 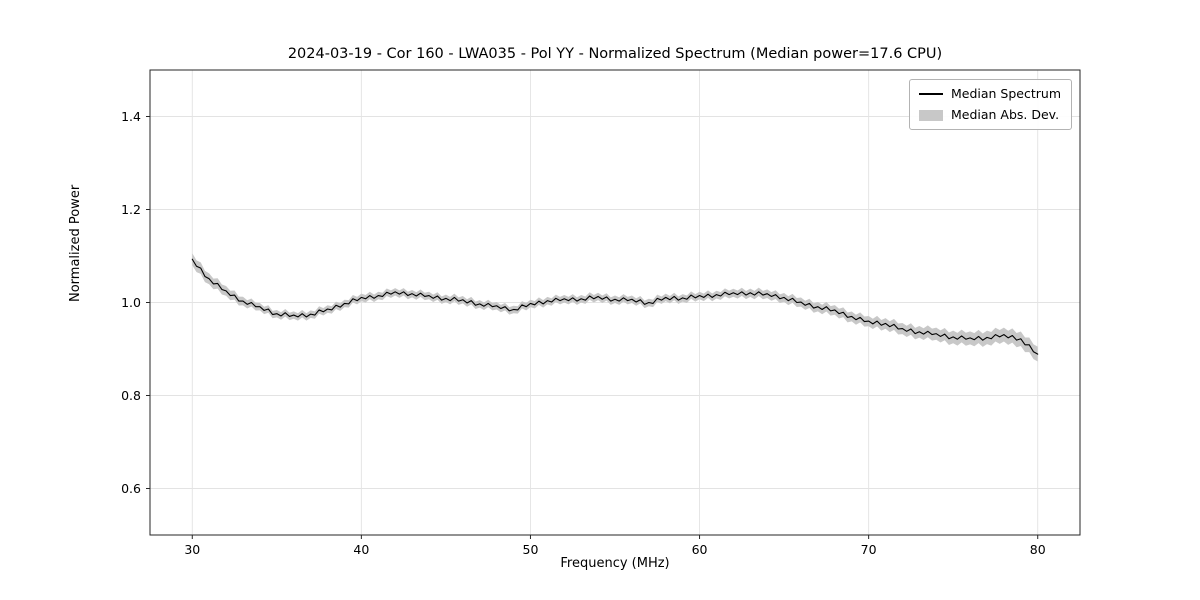 What do you see at coordinates (192, 549) in the screenshot?
I see `x-tick-label: 30` at bounding box center [192, 549].